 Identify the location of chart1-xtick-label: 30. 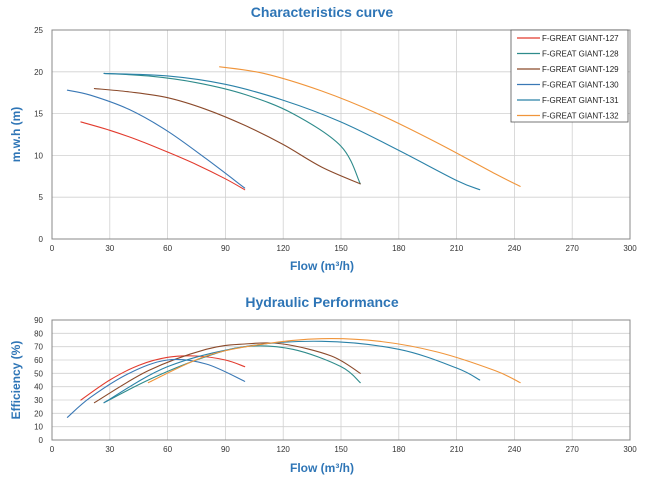
(109, 248).